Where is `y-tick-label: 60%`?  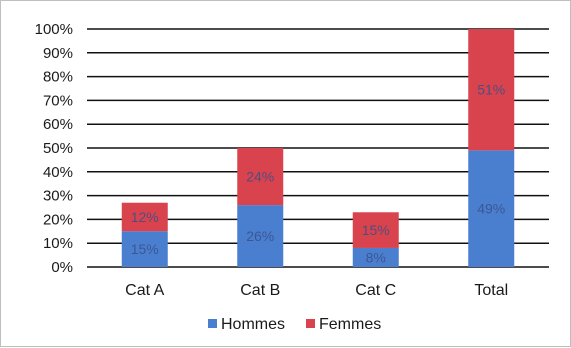 y-tick-label: 60% is located at coordinates (58, 124).